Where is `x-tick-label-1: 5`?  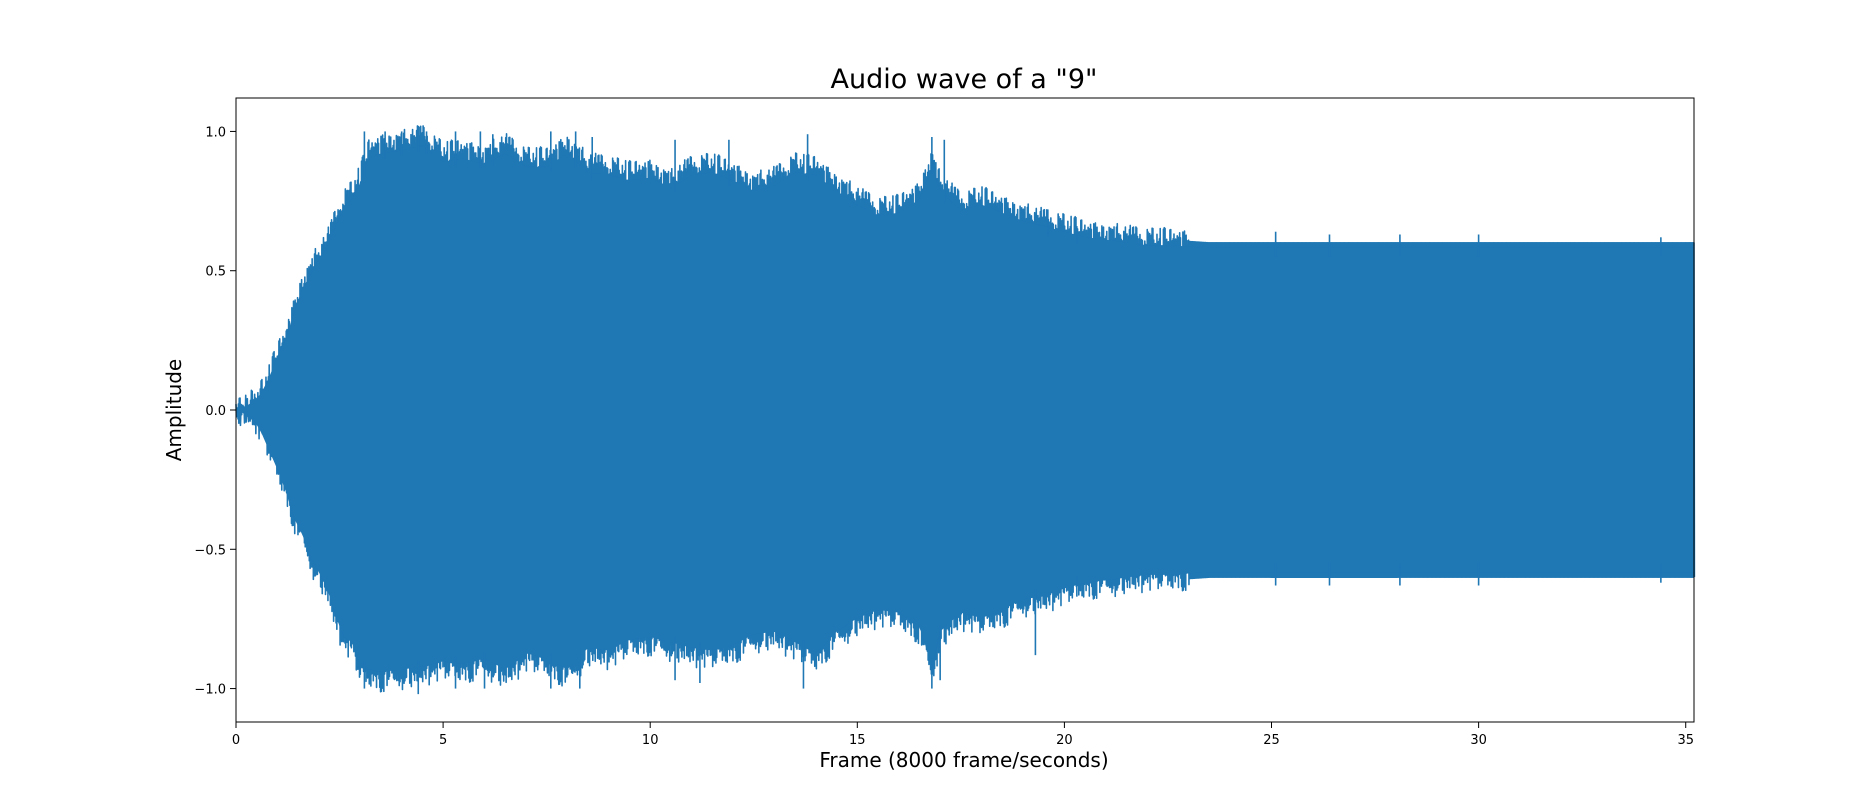 x-tick-label-1: 5 is located at coordinates (443, 740).